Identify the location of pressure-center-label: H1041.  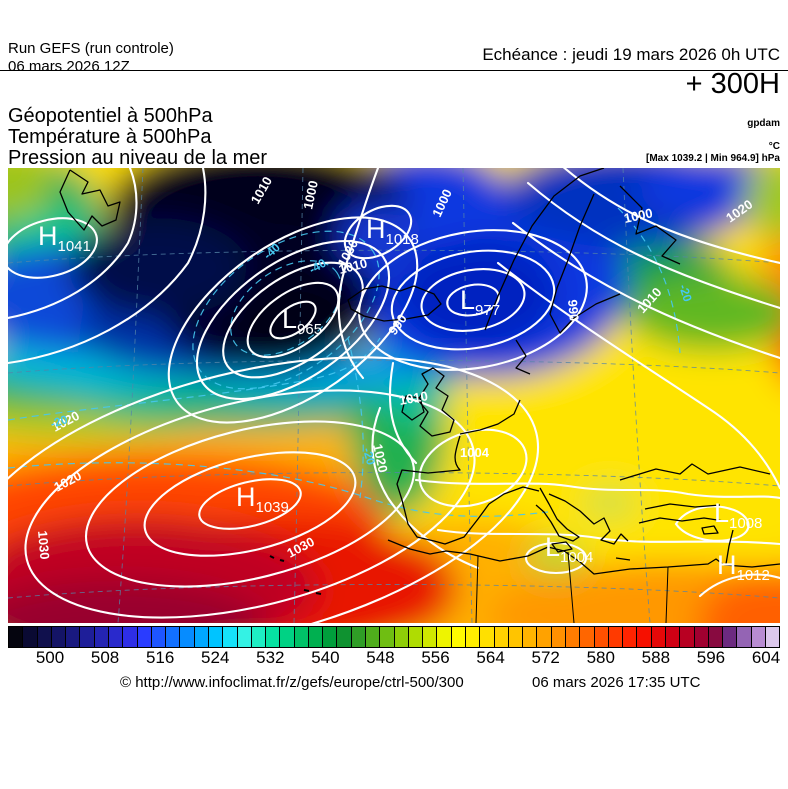
(64, 238).